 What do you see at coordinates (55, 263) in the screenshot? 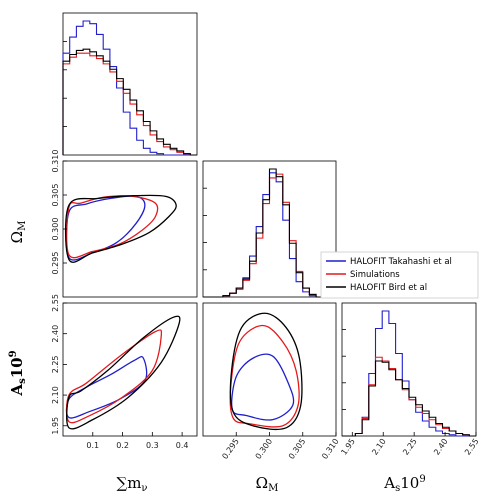
I see `panel-mnu-omega-ytick-label: 0.295` at bounding box center [55, 263].